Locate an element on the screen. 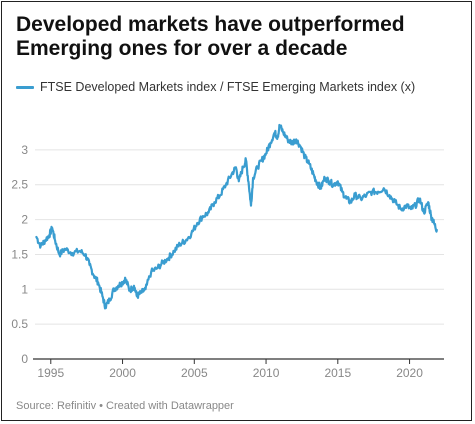 The height and width of the screenshot is (424, 475). y-tick-label: 0 is located at coordinates (24, 359).